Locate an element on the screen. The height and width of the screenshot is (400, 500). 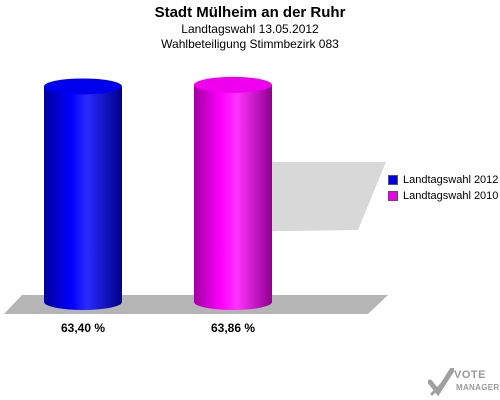
legend-item-2010: Landtagswahl 2010 is located at coordinates (443, 196).